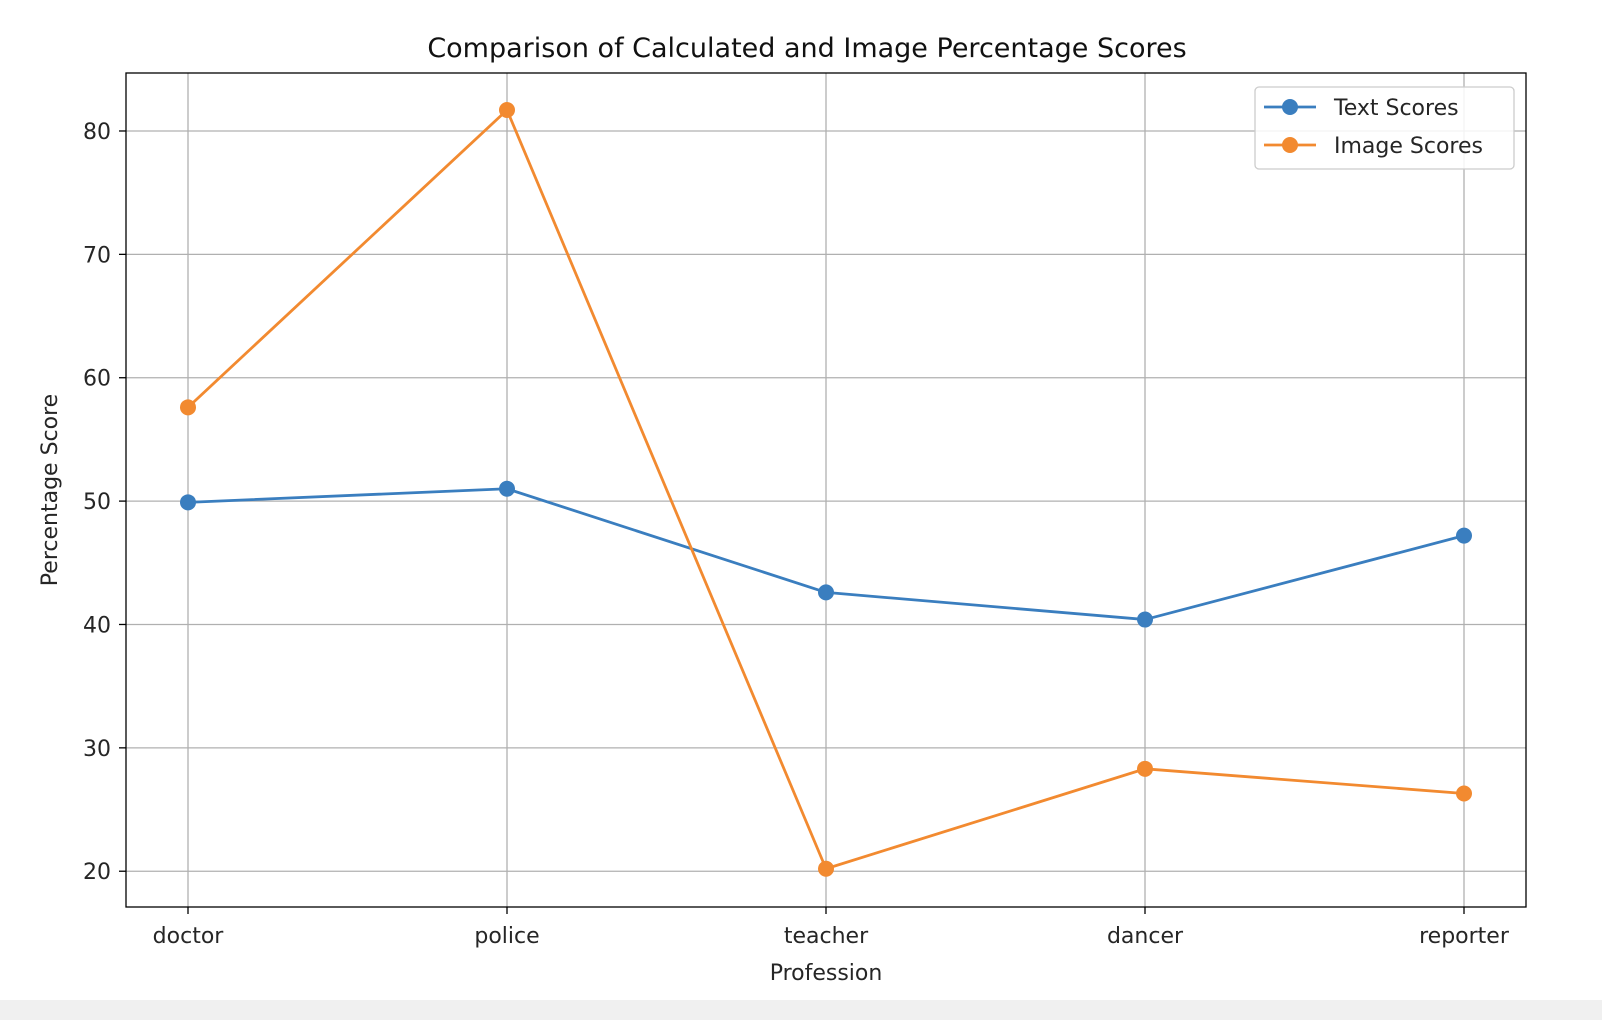 This screenshot has height=1020, width=1602. I want to click on legend-marker-image-scores, so click(1290, 145).